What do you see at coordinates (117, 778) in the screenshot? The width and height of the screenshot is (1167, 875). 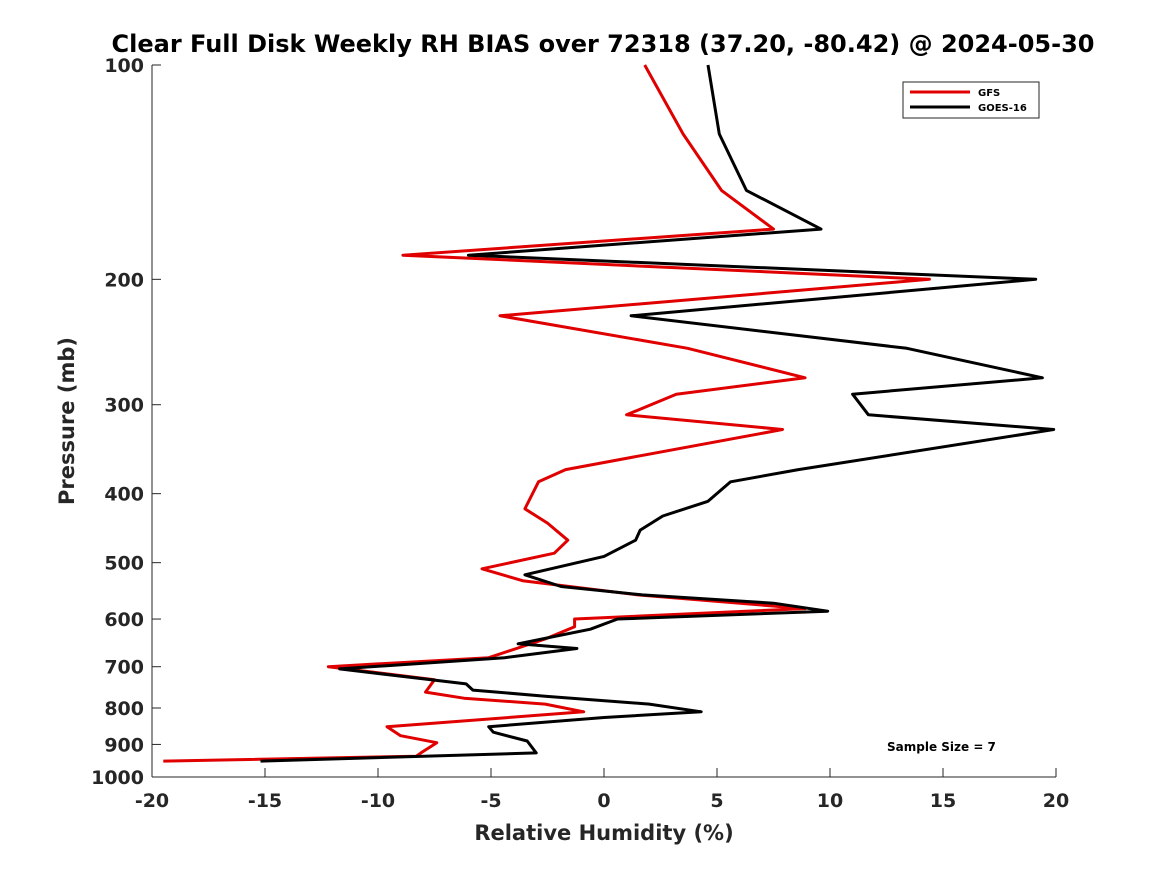 I see `y-tick-label: 1000` at bounding box center [117, 778].